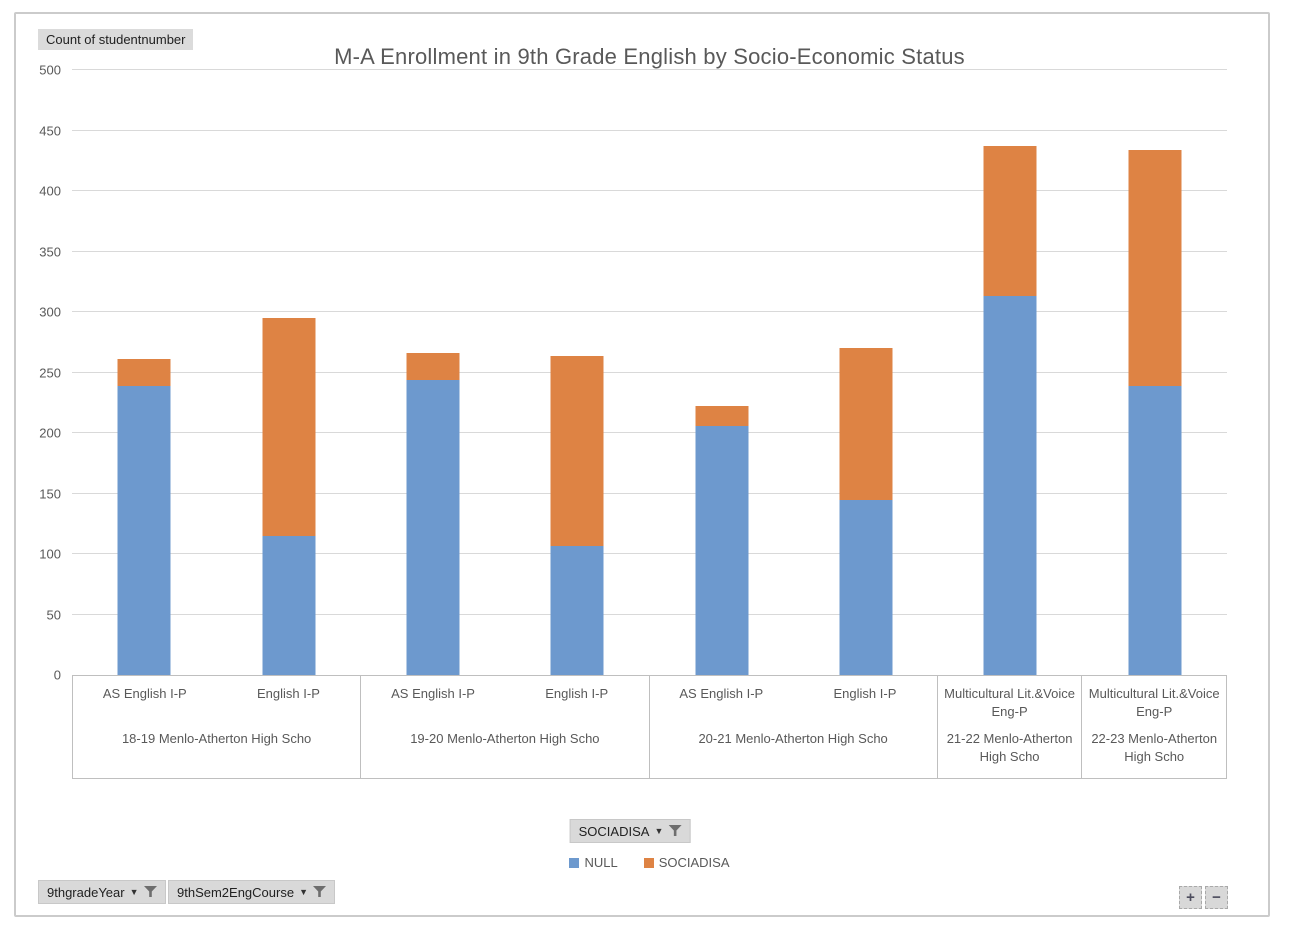 Image resolution: width=1296 pixels, height=932 pixels. Describe the element at coordinates (50, 191) in the screenshot. I see `y-tick-label: 400` at that location.